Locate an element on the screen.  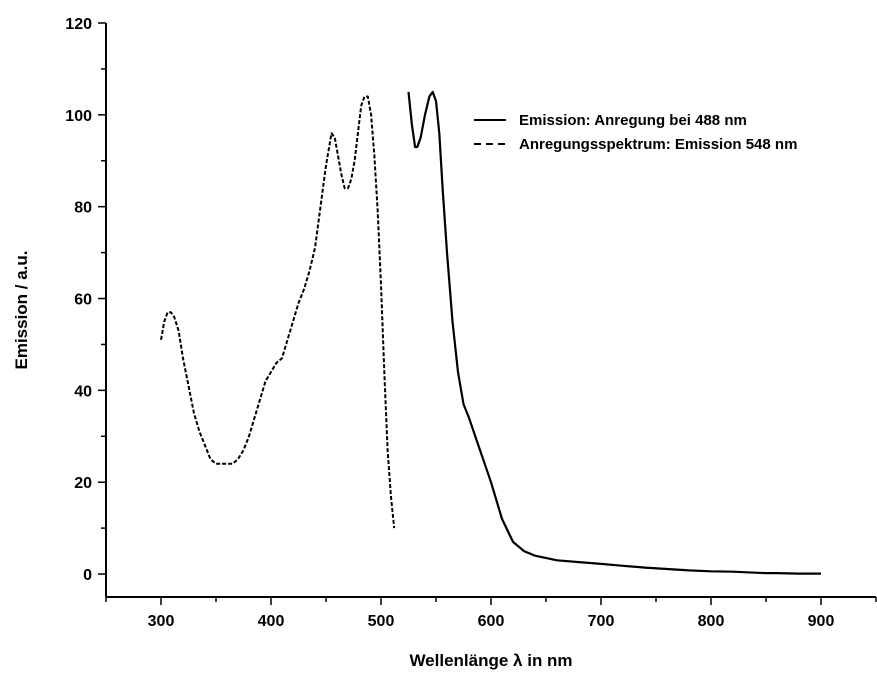
x-tick-label: 900 is located at coordinates (821, 621).